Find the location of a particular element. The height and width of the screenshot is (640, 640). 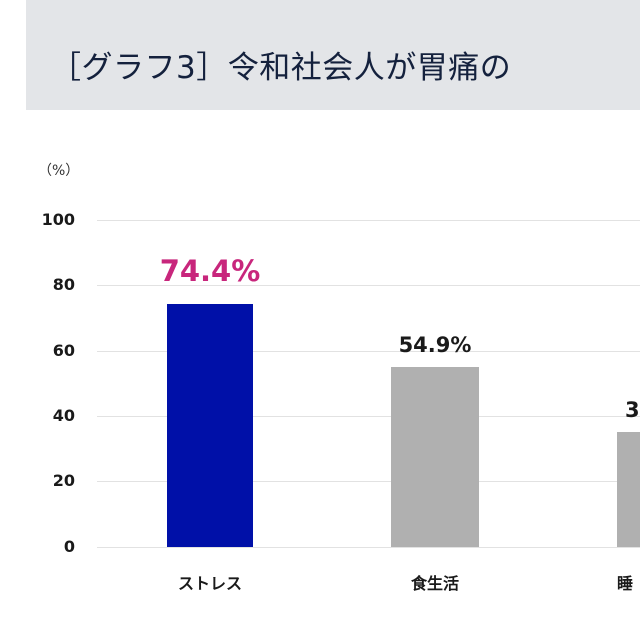

category-label-sleep: 睡 is located at coordinates (625, 583).